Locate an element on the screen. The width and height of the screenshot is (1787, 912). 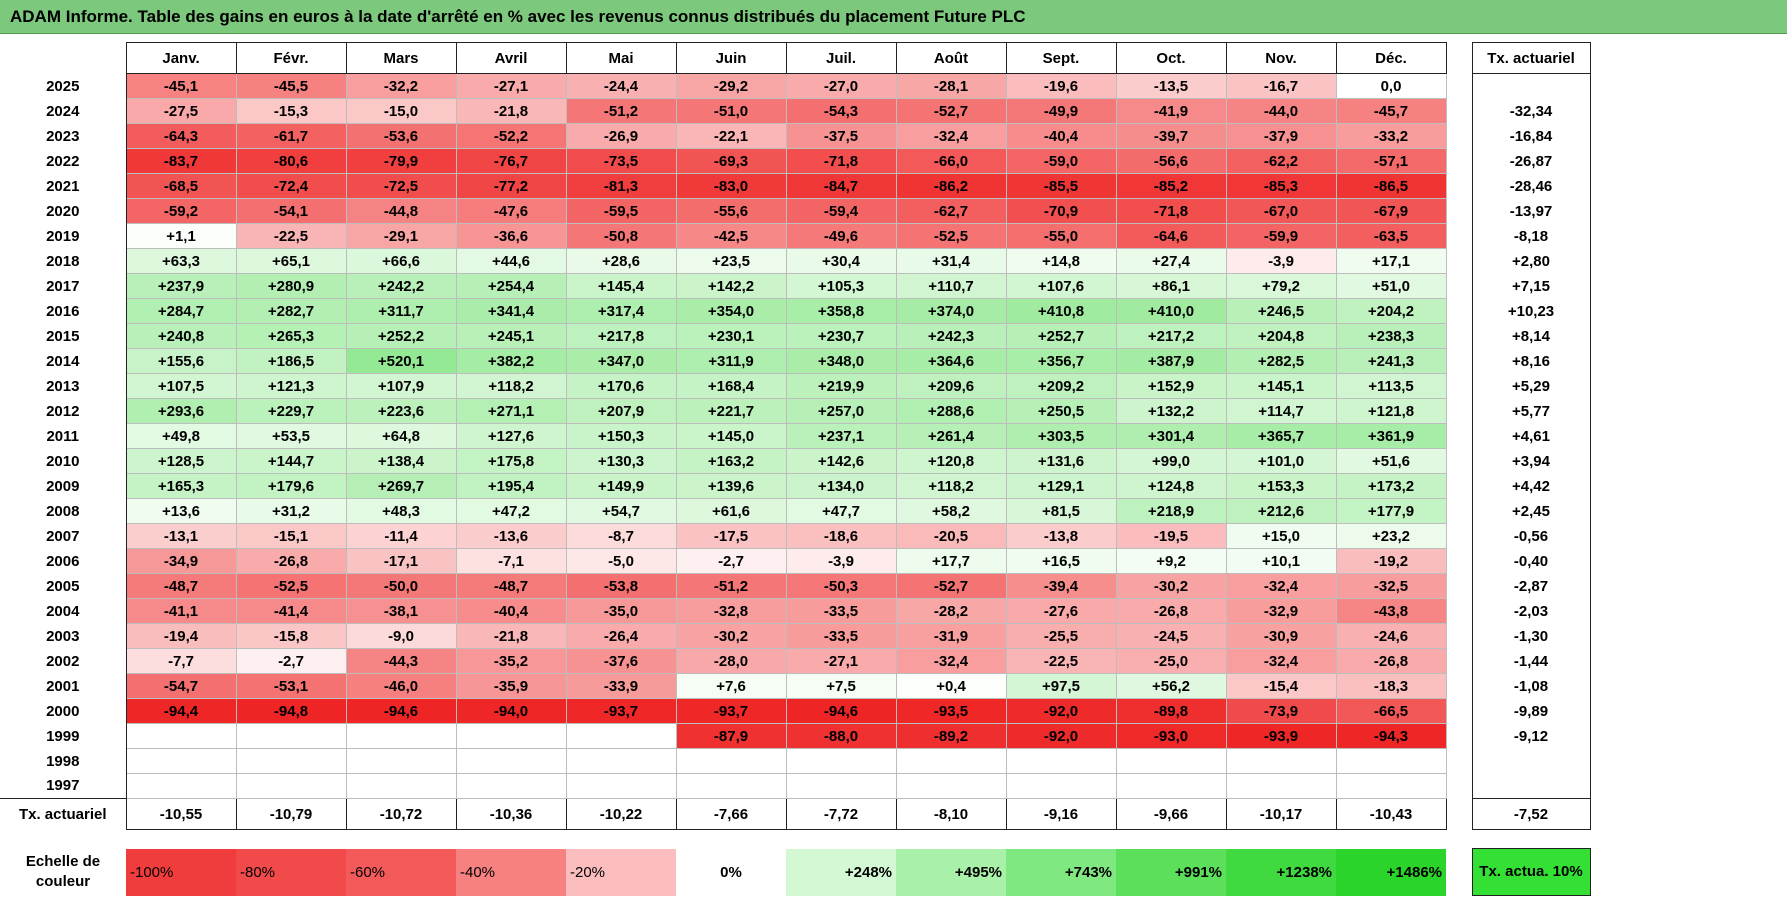
heatmap-cell: -30,2 is located at coordinates (731, 636).